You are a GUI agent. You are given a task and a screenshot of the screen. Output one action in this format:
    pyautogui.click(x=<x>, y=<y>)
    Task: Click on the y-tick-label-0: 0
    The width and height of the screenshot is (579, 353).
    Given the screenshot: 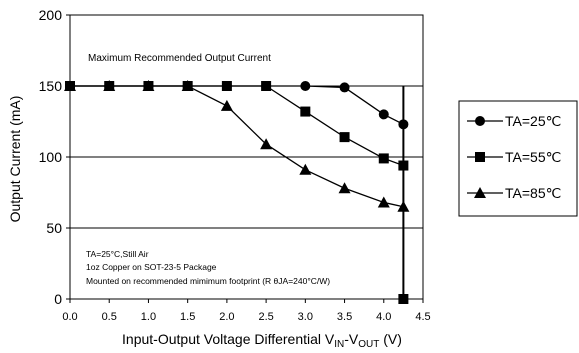 What is the action you would take?
    pyautogui.click(x=58, y=299)
    